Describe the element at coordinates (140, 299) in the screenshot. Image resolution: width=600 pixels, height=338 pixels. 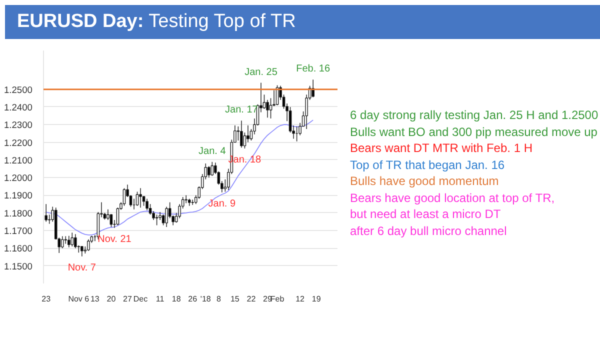
I see `x-tick-label: Dec` at that location.